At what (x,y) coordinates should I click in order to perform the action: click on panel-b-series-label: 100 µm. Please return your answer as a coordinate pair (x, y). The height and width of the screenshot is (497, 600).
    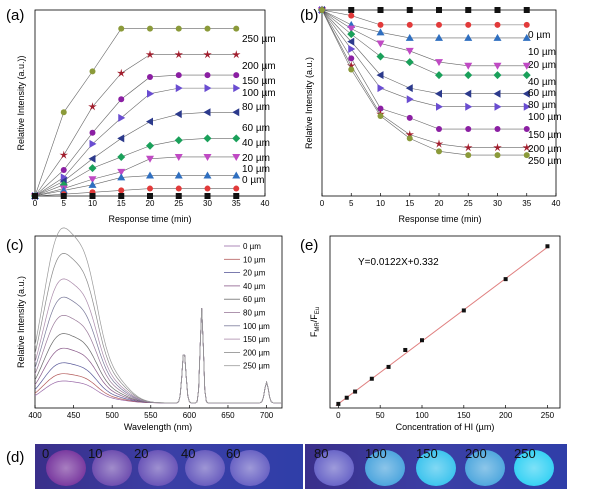
    Looking at the image, I should click on (545, 117).